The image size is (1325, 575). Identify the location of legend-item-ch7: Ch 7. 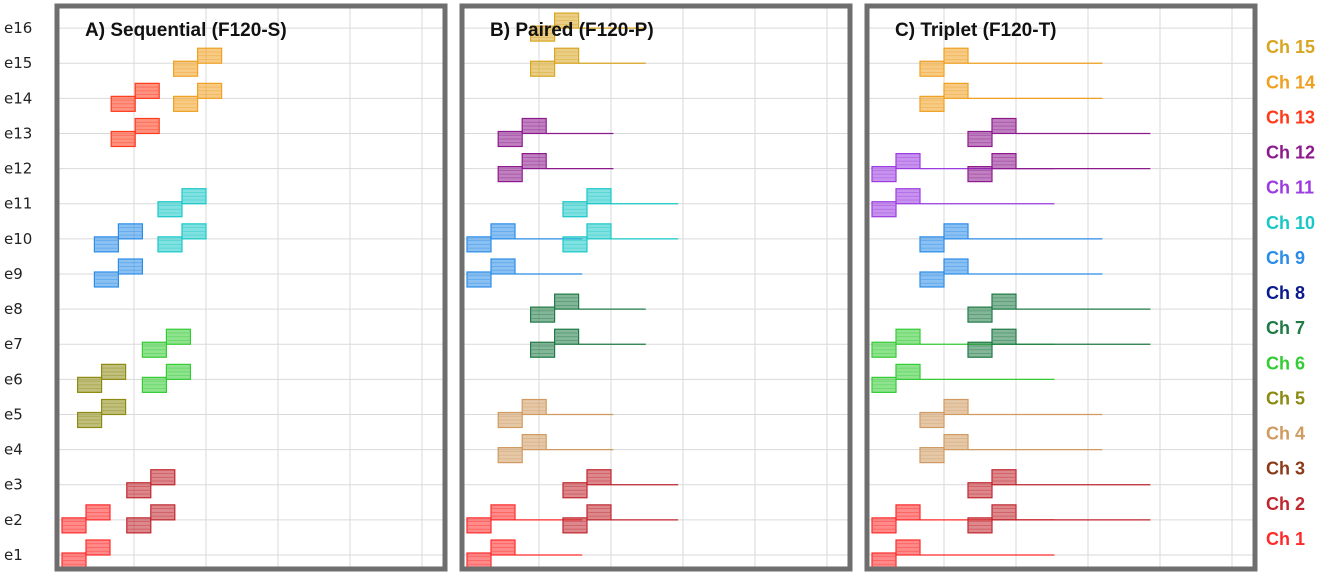
(1285, 328).